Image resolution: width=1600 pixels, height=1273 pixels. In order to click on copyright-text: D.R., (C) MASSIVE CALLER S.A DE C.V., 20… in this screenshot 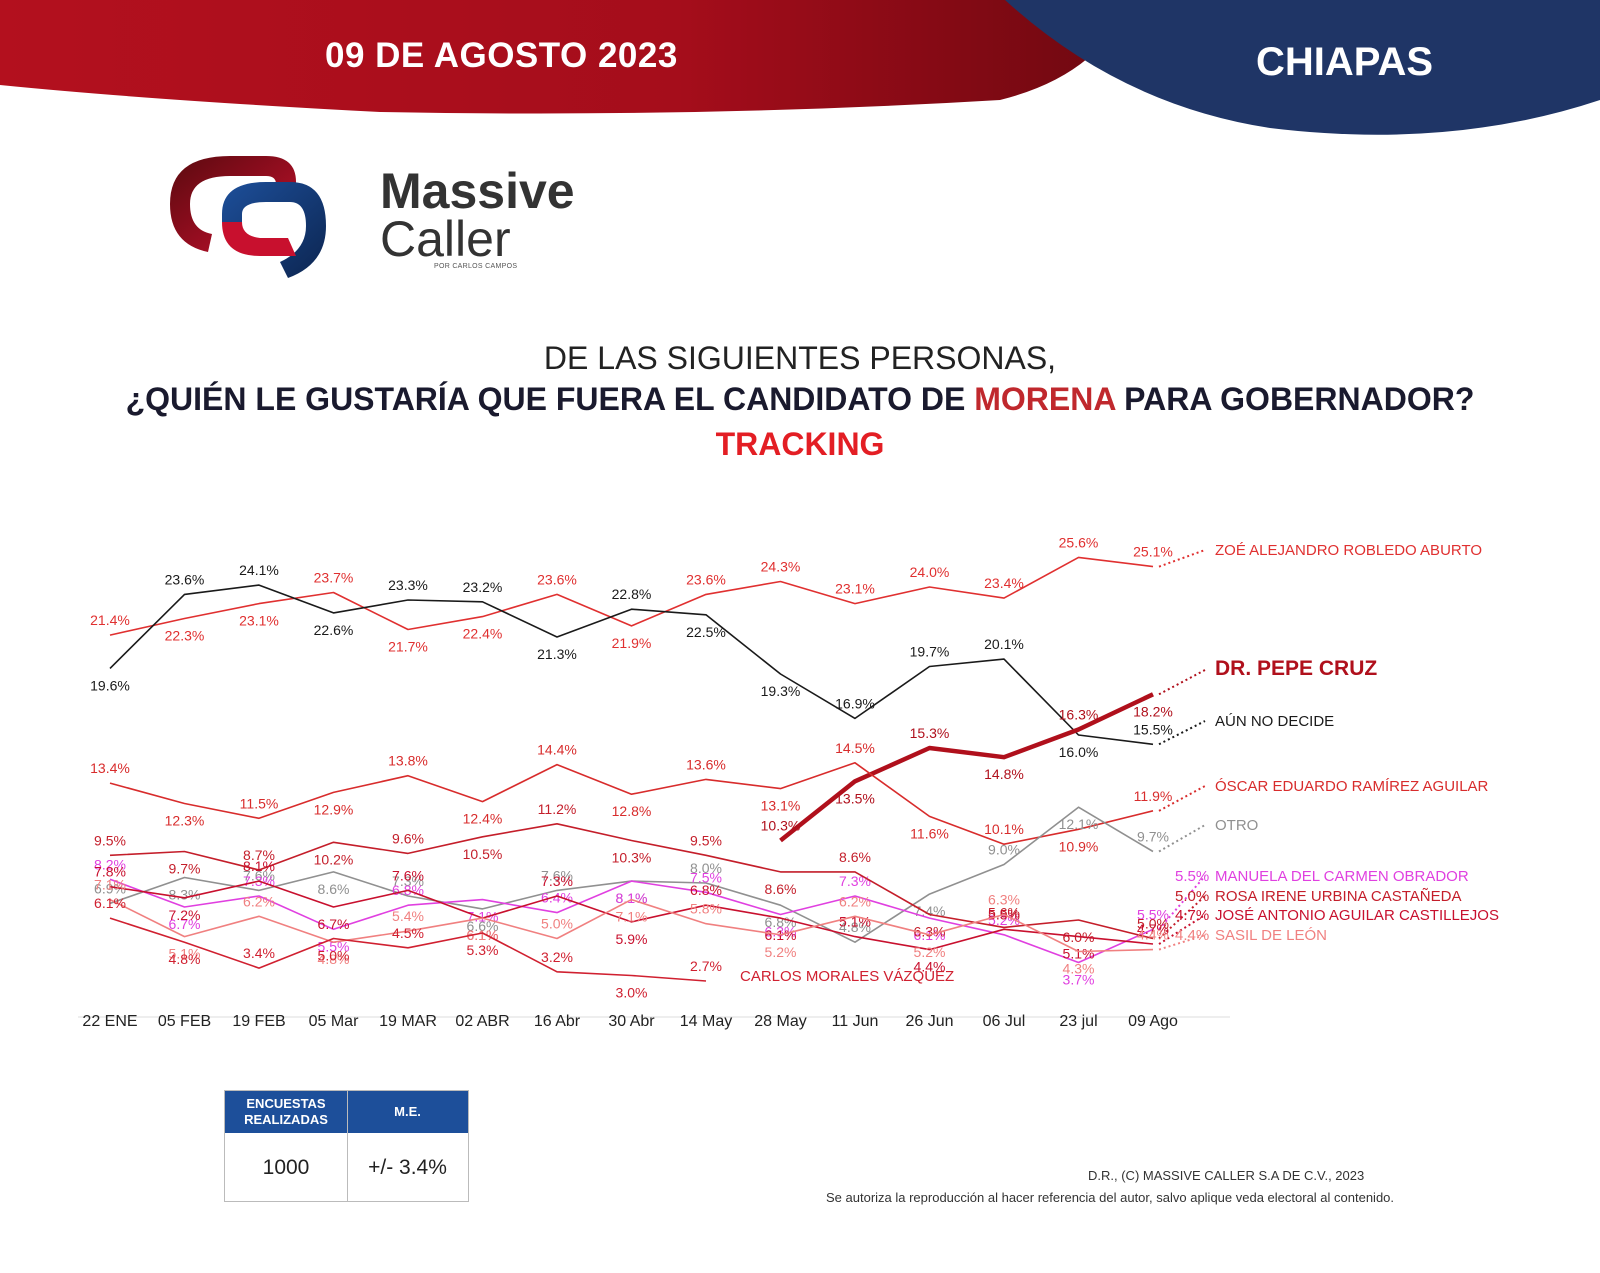, I will do `click(1226, 1175)`.